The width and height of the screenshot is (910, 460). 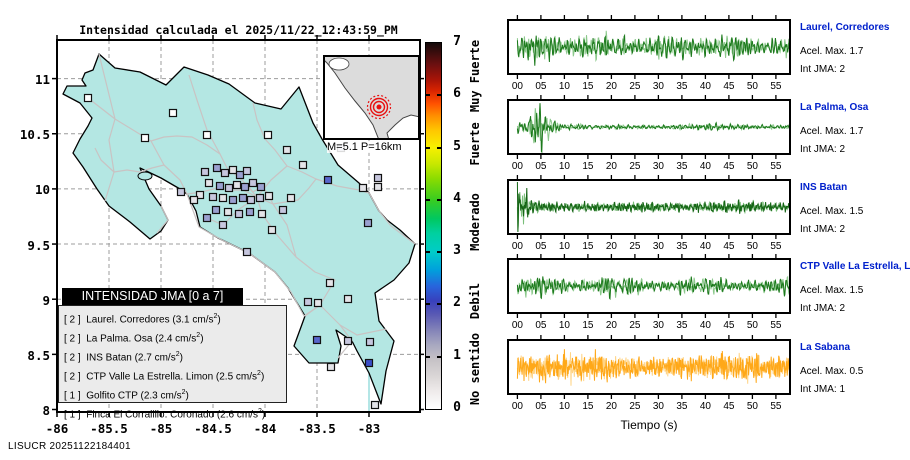 I want to click on epicenter-inset-map, so click(x=371, y=97).